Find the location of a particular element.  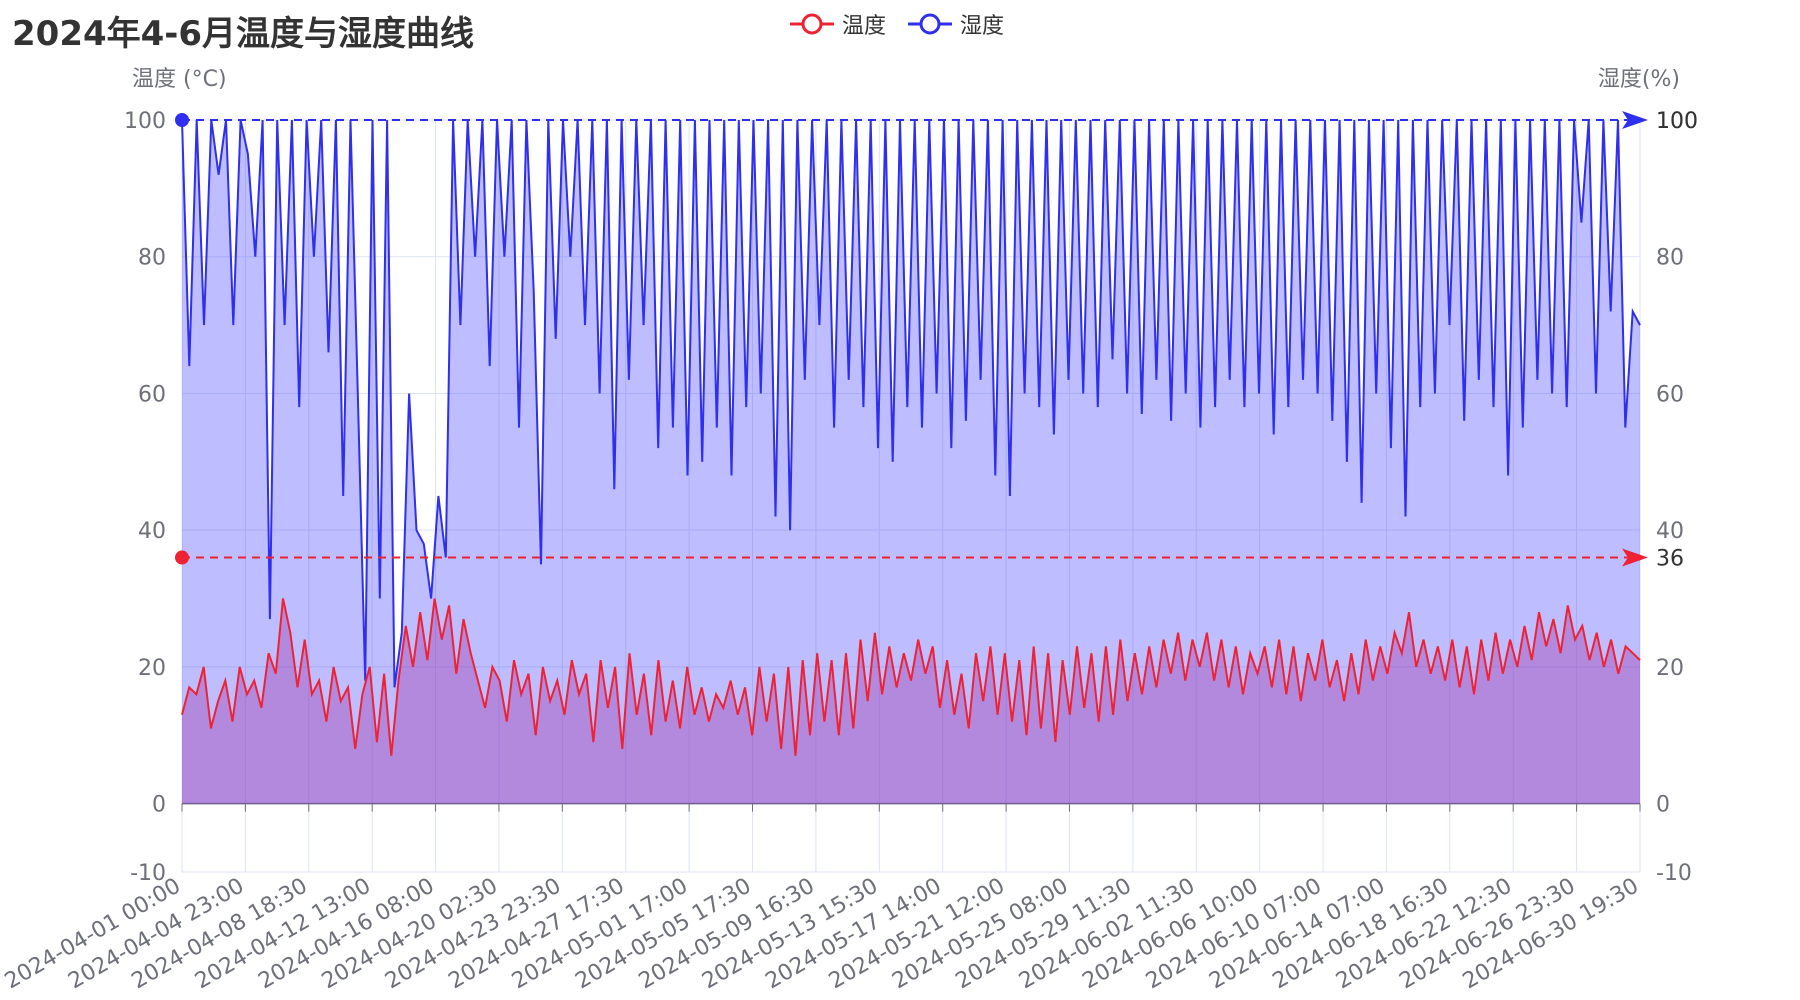

y-left-tick-label: -10 is located at coordinates (148, 873).